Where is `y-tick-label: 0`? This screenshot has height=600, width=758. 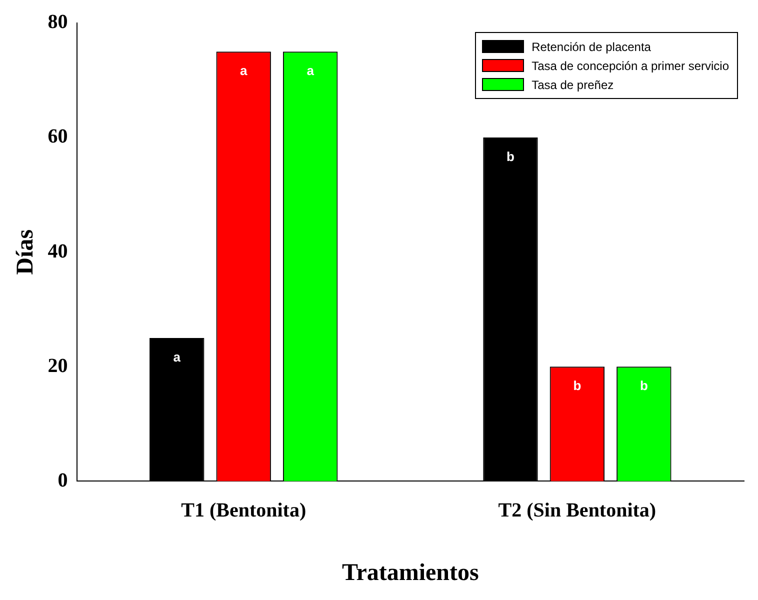
y-tick-label: 0 is located at coordinates (63, 480).